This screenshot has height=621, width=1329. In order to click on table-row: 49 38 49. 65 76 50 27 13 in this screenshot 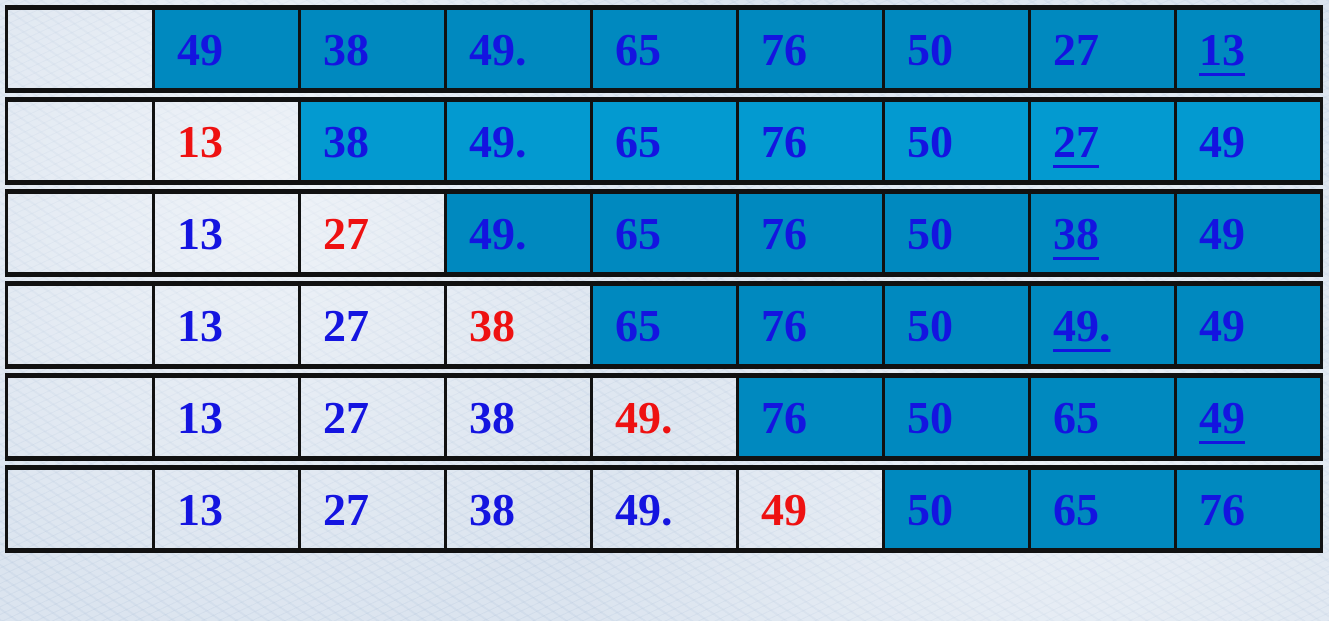, I will do `click(664, 49)`.